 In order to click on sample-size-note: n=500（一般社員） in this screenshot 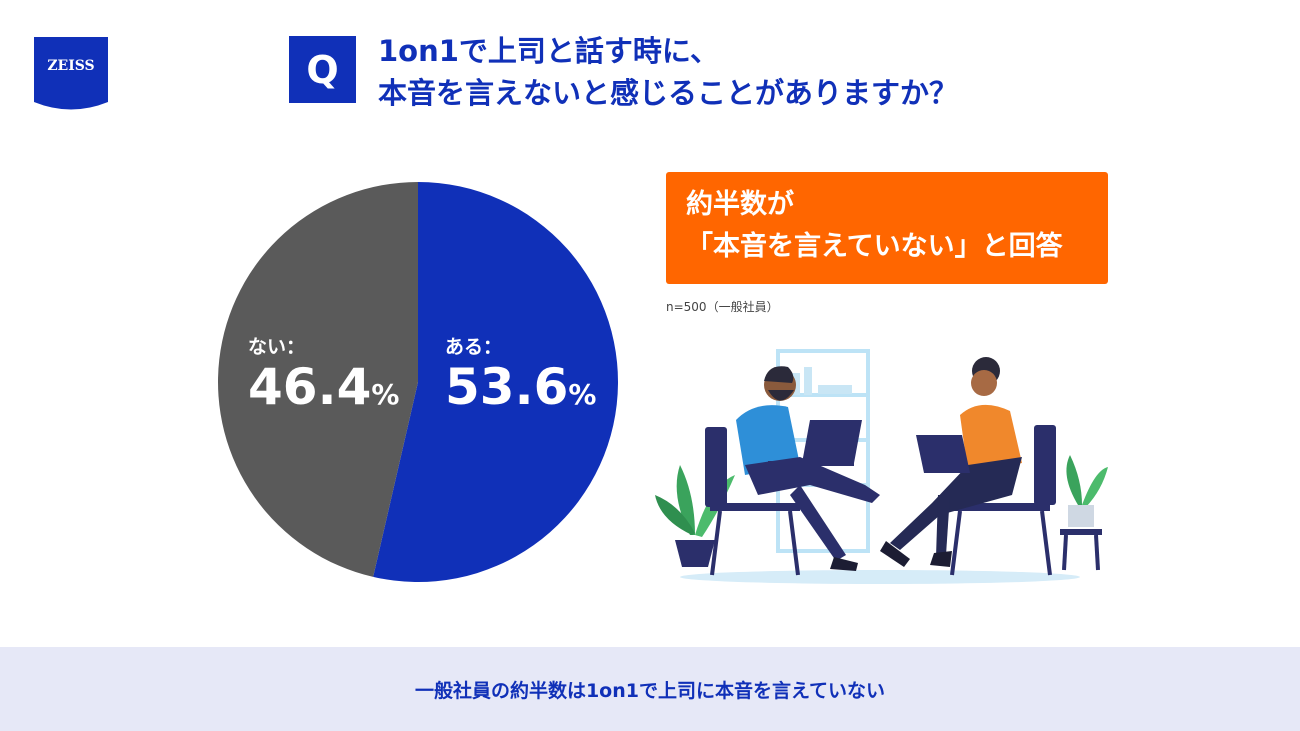, I will do `click(722, 307)`.